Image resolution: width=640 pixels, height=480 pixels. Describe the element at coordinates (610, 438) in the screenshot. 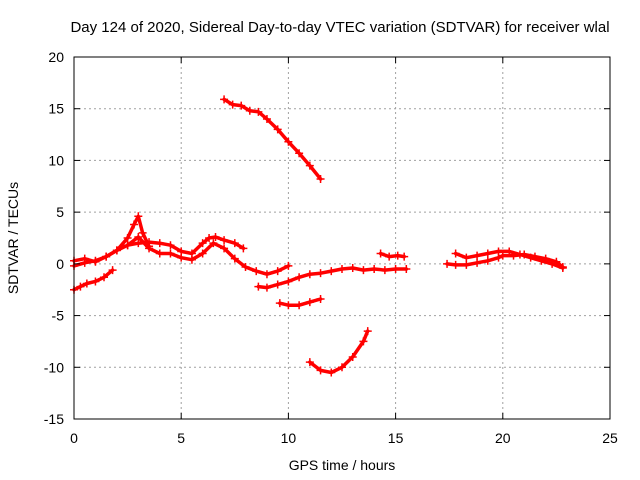

I see `x-tick-label: 25` at that location.